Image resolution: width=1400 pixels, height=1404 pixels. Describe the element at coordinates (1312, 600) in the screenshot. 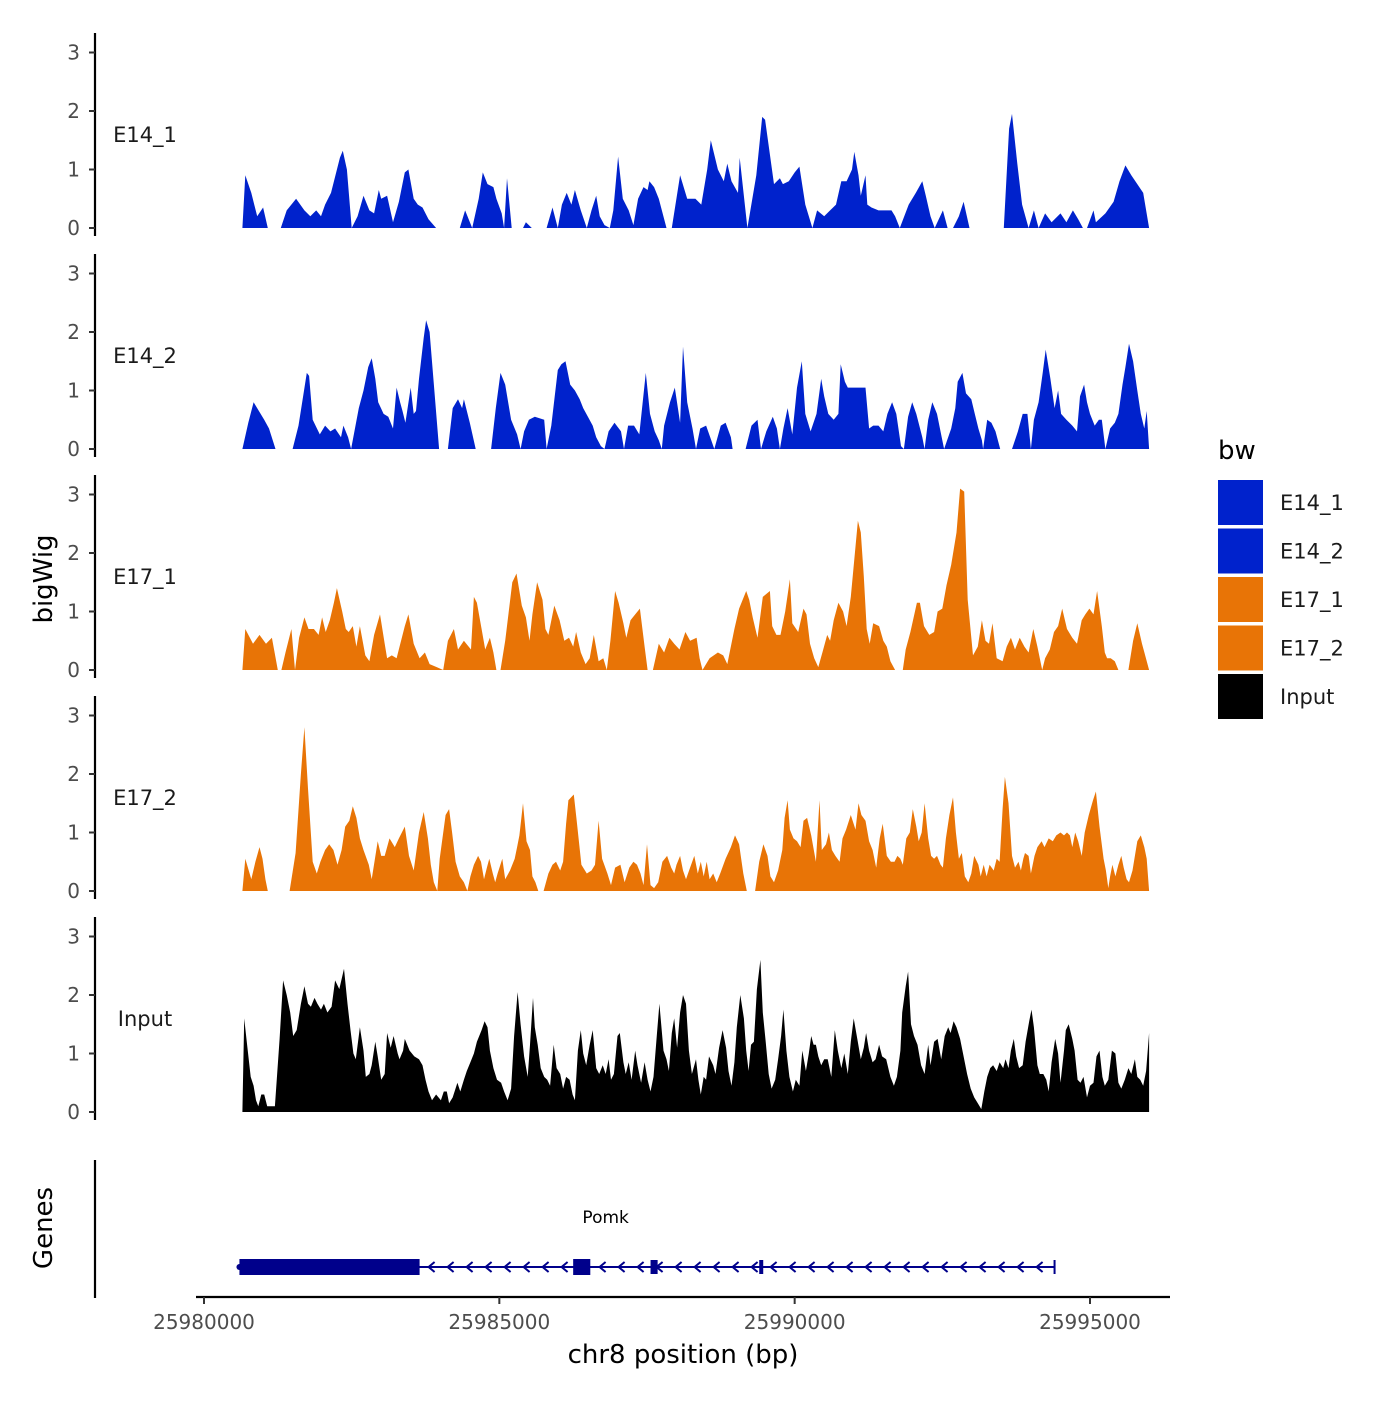

I see `legend-label: E17_1` at that location.